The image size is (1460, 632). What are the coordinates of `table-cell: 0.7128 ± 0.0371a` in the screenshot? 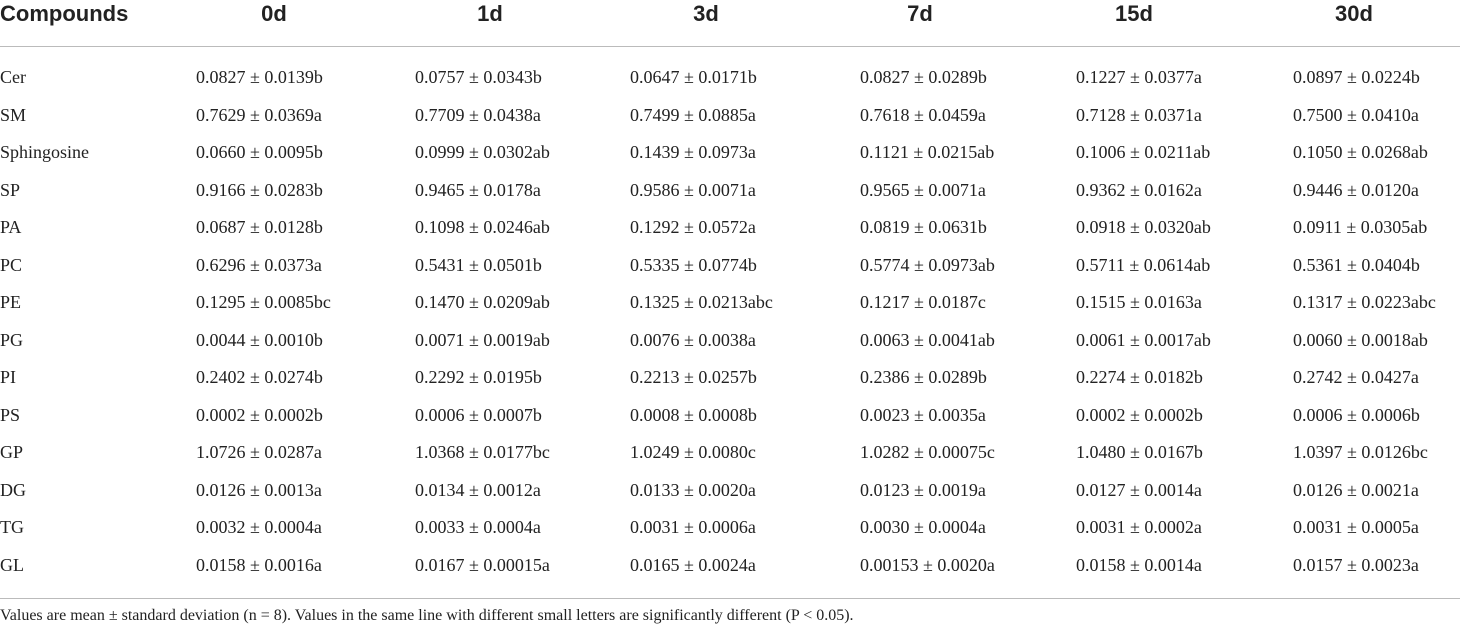 It's located at (1139, 114).